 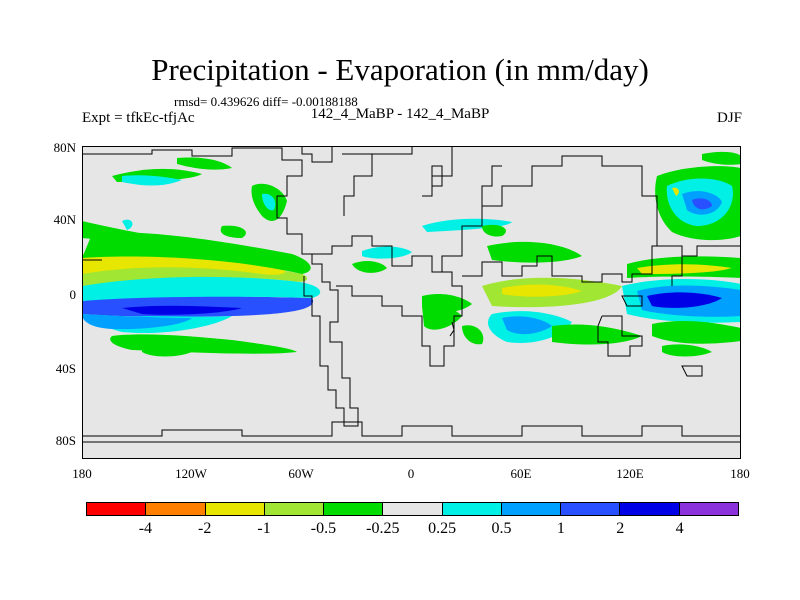 I want to click on colorbar-label: 2, so click(x=620, y=528).